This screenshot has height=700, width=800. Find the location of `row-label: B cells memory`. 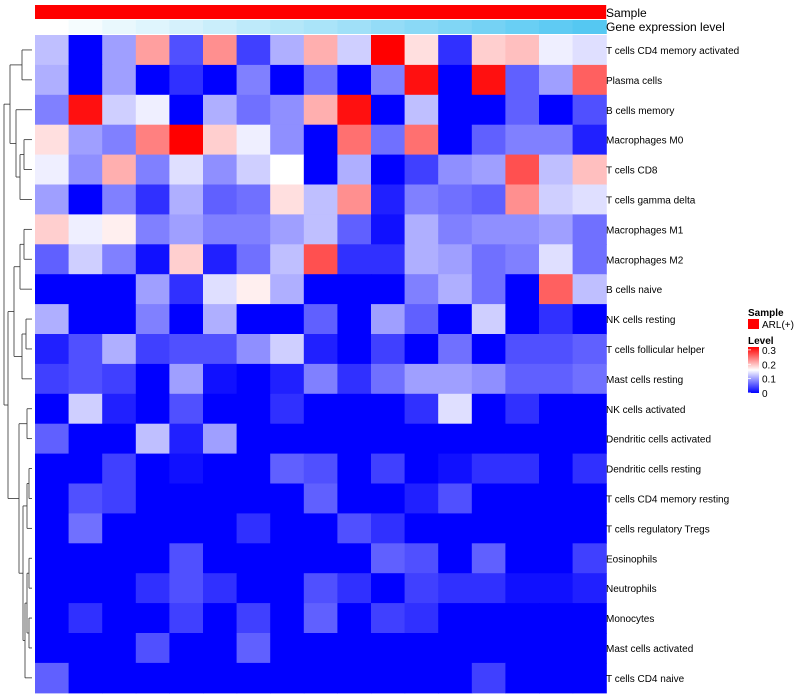

row-label: B cells memory is located at coordinates (640, 111).